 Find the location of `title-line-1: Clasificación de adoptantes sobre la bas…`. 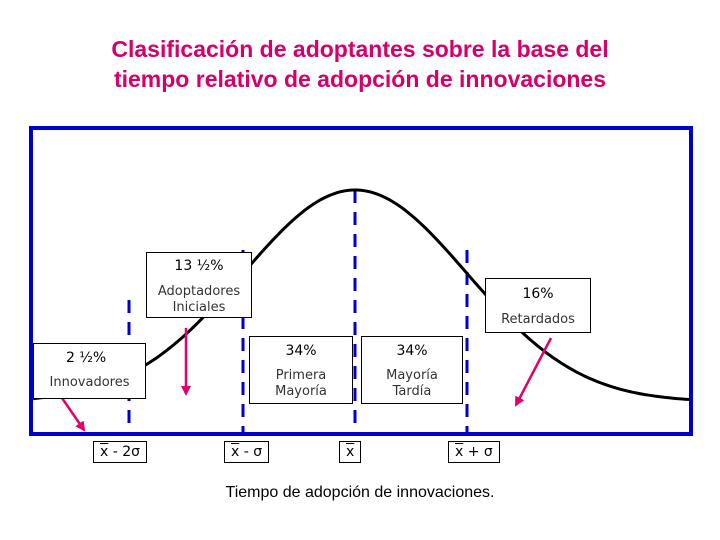

title-line-1: Clasificación de adoptantes sobre la bas… is located at coordinates (360, 49).